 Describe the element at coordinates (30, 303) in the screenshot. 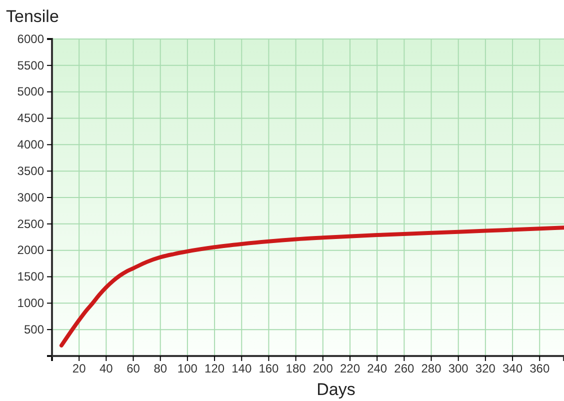

I see `y-tick-label: 1000` at that location.